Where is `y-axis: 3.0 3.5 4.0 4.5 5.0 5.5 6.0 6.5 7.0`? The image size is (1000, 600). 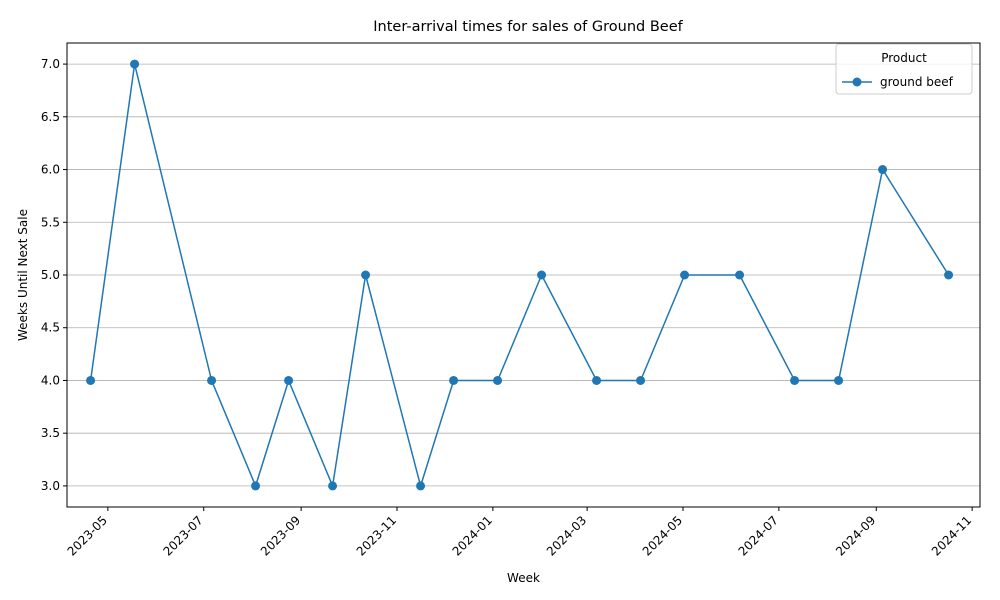
y-axis: 3.0 3.5 4.0 4.5 5.0 5.5 6.0 6.5 7.0 is located at coordinates (54, 275).